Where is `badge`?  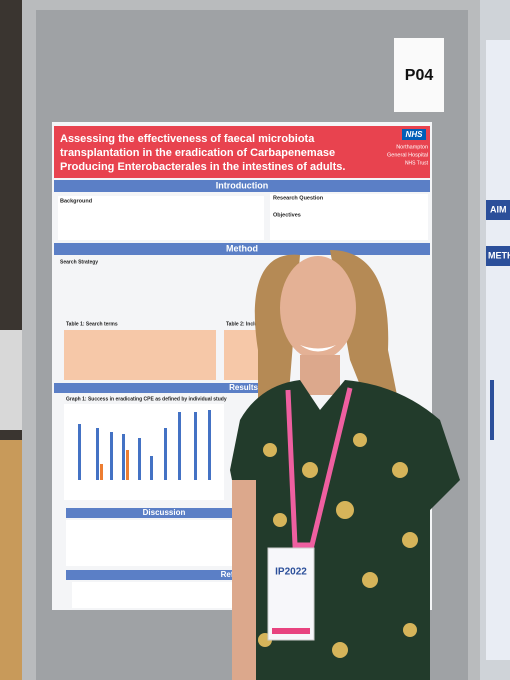
badge is located at coordinates (291, 594).